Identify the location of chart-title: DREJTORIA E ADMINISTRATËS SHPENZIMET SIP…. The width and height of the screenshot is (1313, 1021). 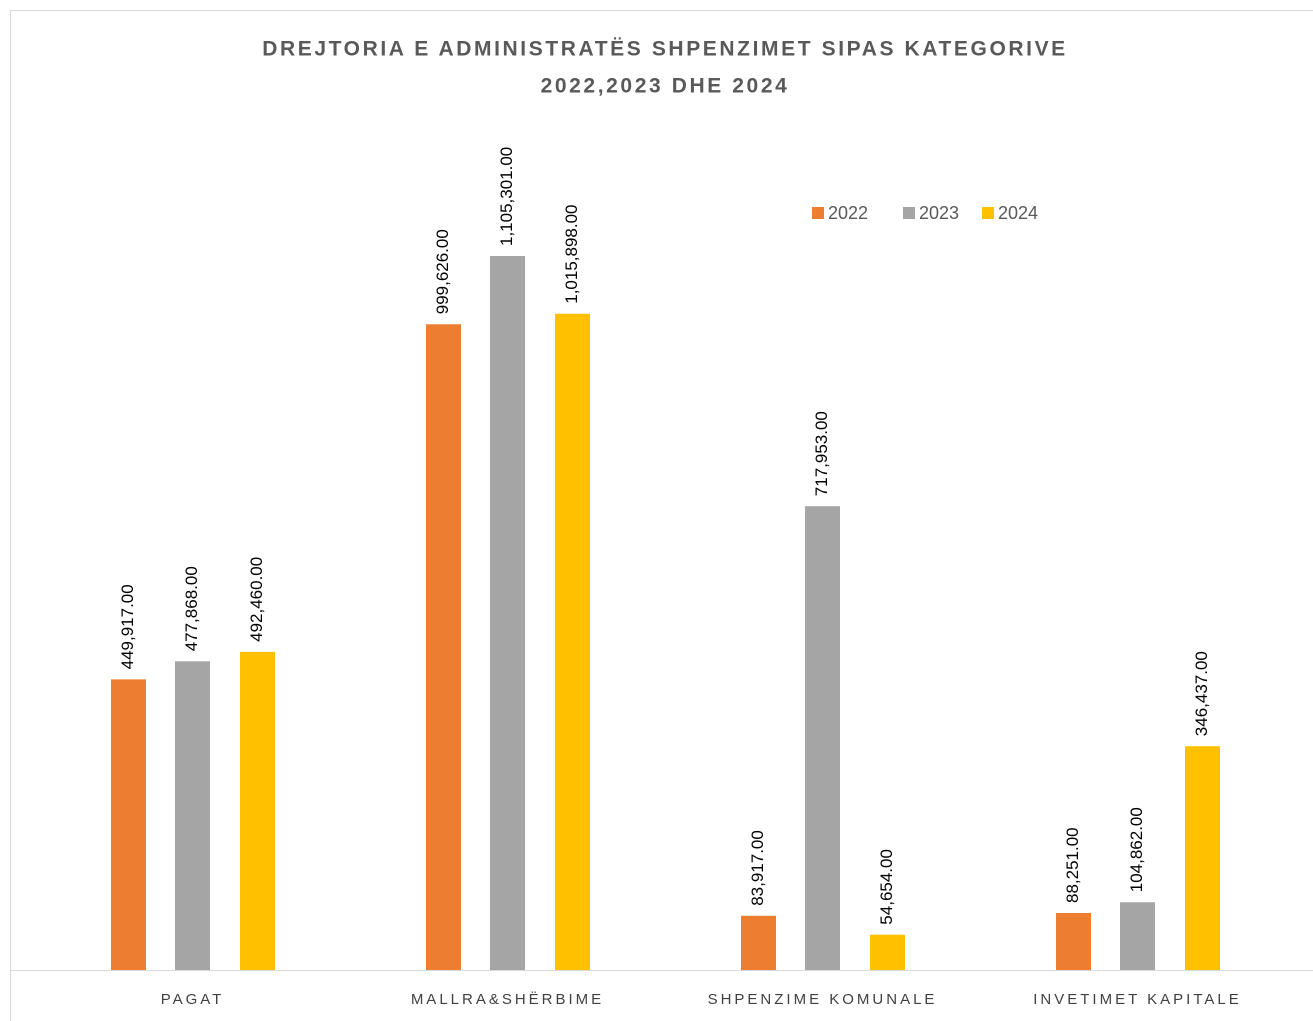
(665, 49).